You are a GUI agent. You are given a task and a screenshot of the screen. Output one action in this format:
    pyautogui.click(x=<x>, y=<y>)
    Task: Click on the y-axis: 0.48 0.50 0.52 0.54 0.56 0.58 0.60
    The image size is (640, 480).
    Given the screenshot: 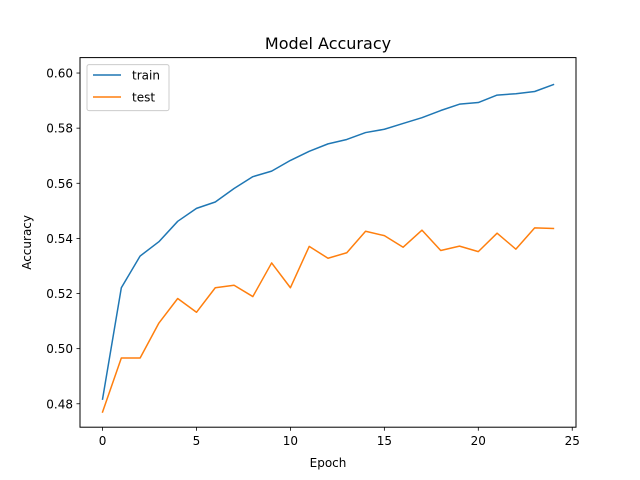 What is the action you would take?
    pyautogui.click(x=63, y=239)
    